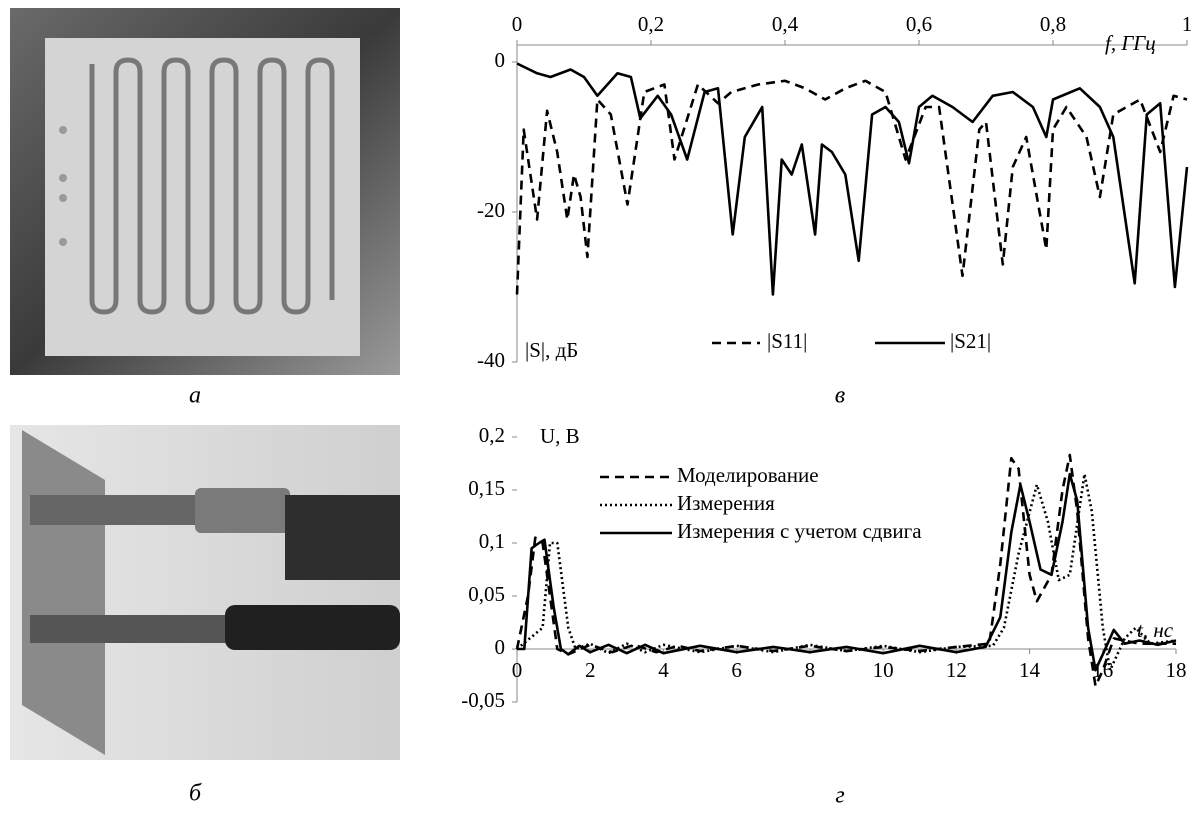 The height and width of the screenshot is (823, 1193). What do you see at coordinates (651, 24) in the screenshot?
I see `x-tick-label: 0,2` at bounding box center [651, 24].